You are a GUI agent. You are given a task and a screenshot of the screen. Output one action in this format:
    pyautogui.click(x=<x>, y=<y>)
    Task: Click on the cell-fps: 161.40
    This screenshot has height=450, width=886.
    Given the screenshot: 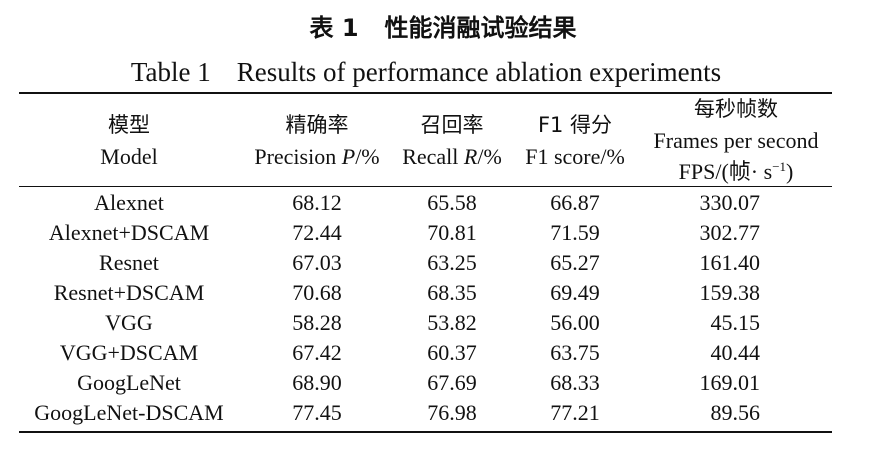 What is the action you would take?
    pyautogui.click(x=730, y=262)
    